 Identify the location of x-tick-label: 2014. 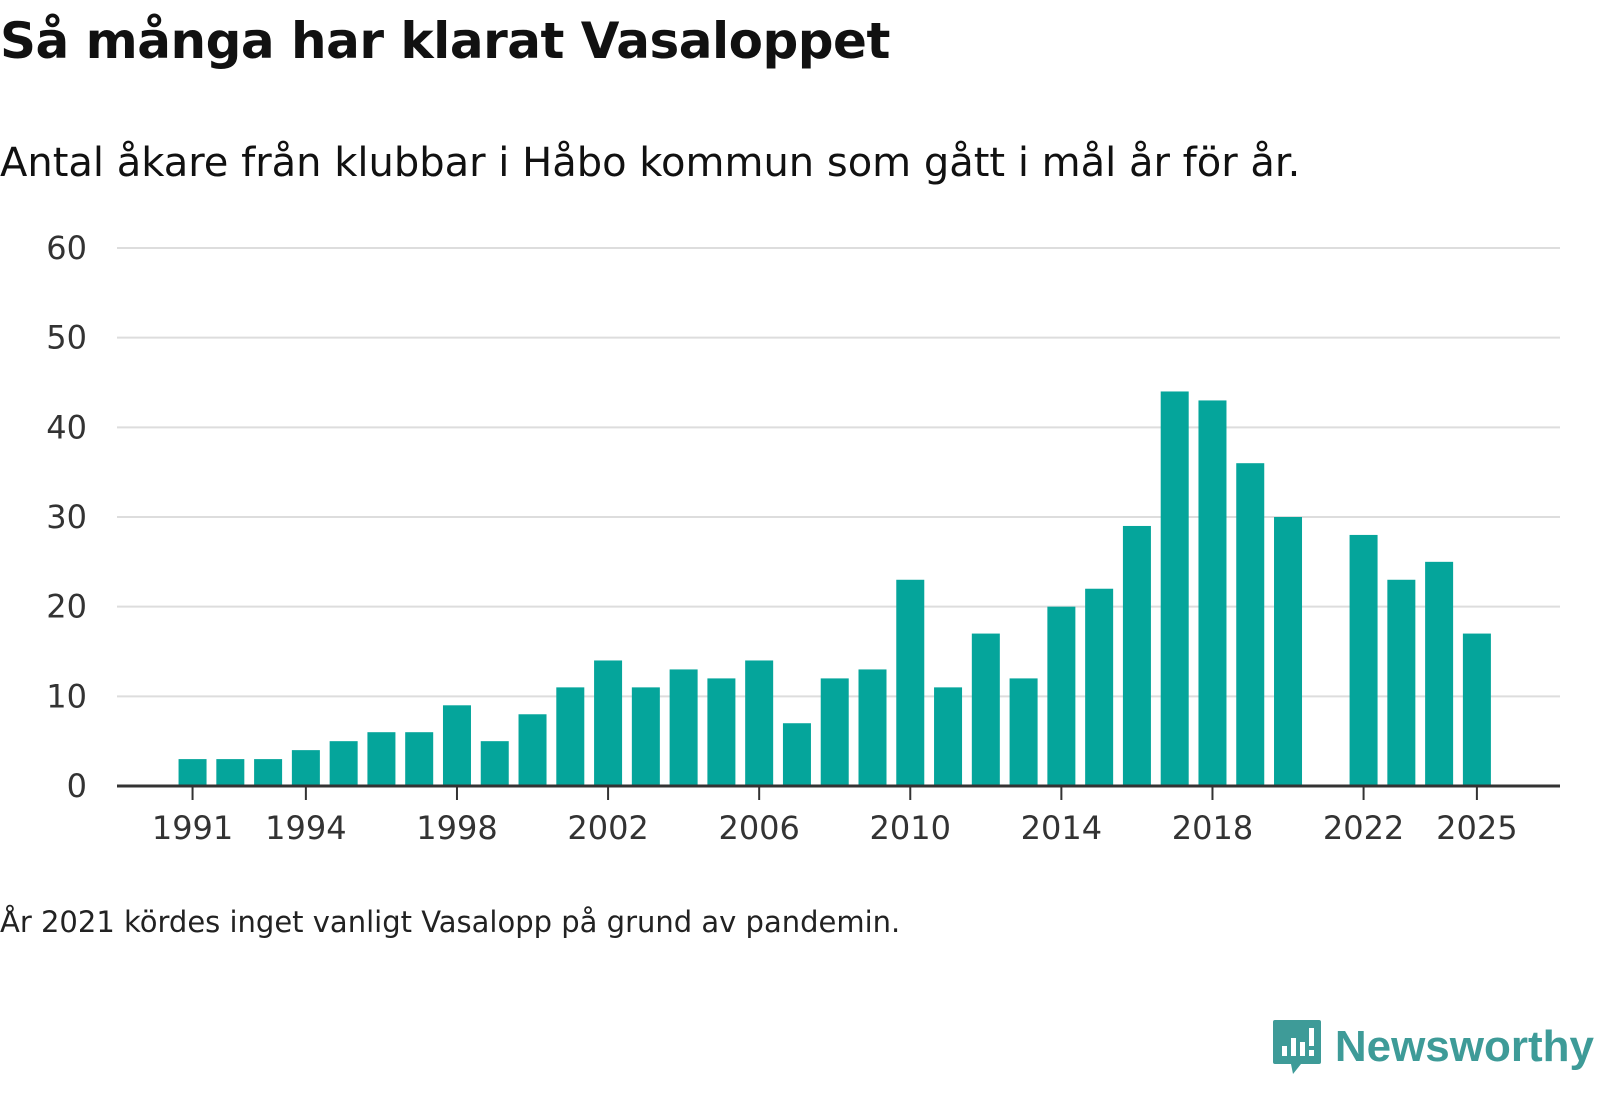
(1061, 828).